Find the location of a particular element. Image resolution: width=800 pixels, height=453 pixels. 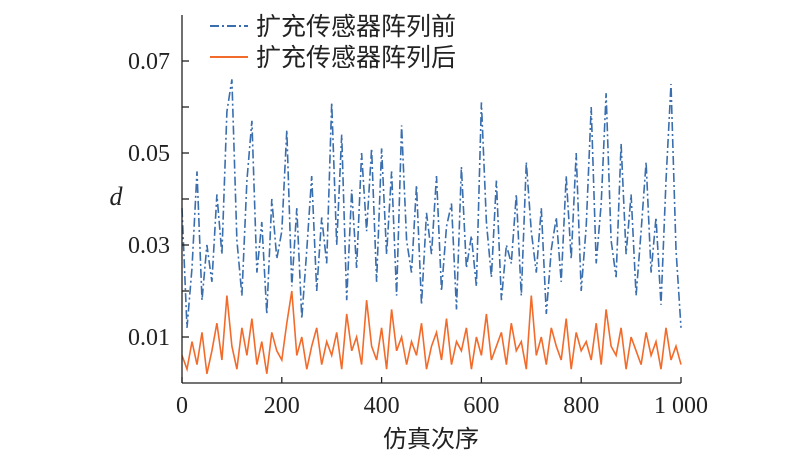

legend: 扩充传感器阵列前 扩充传感器阵列后 is located at coordinates (333, 42).